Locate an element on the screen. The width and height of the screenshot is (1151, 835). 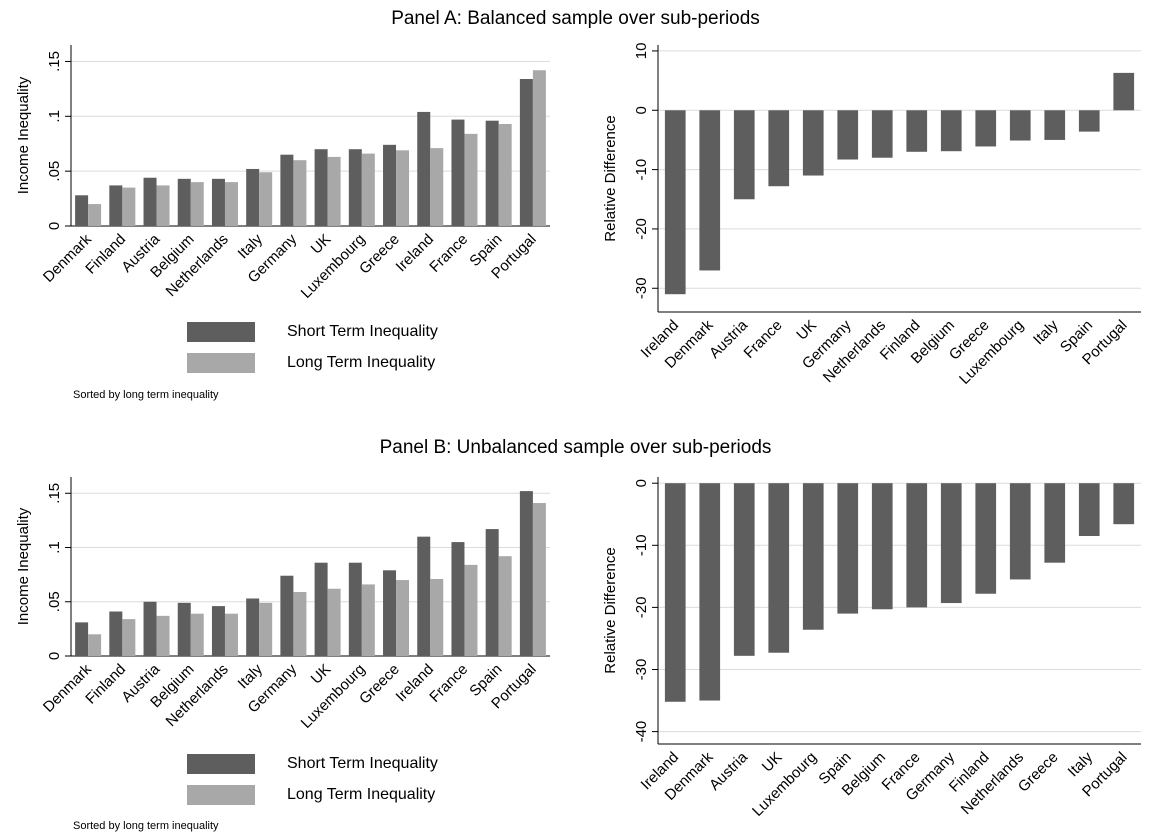
panel-b-sort-note: Sorted by long term inequality is located at coordinates (146, 826).